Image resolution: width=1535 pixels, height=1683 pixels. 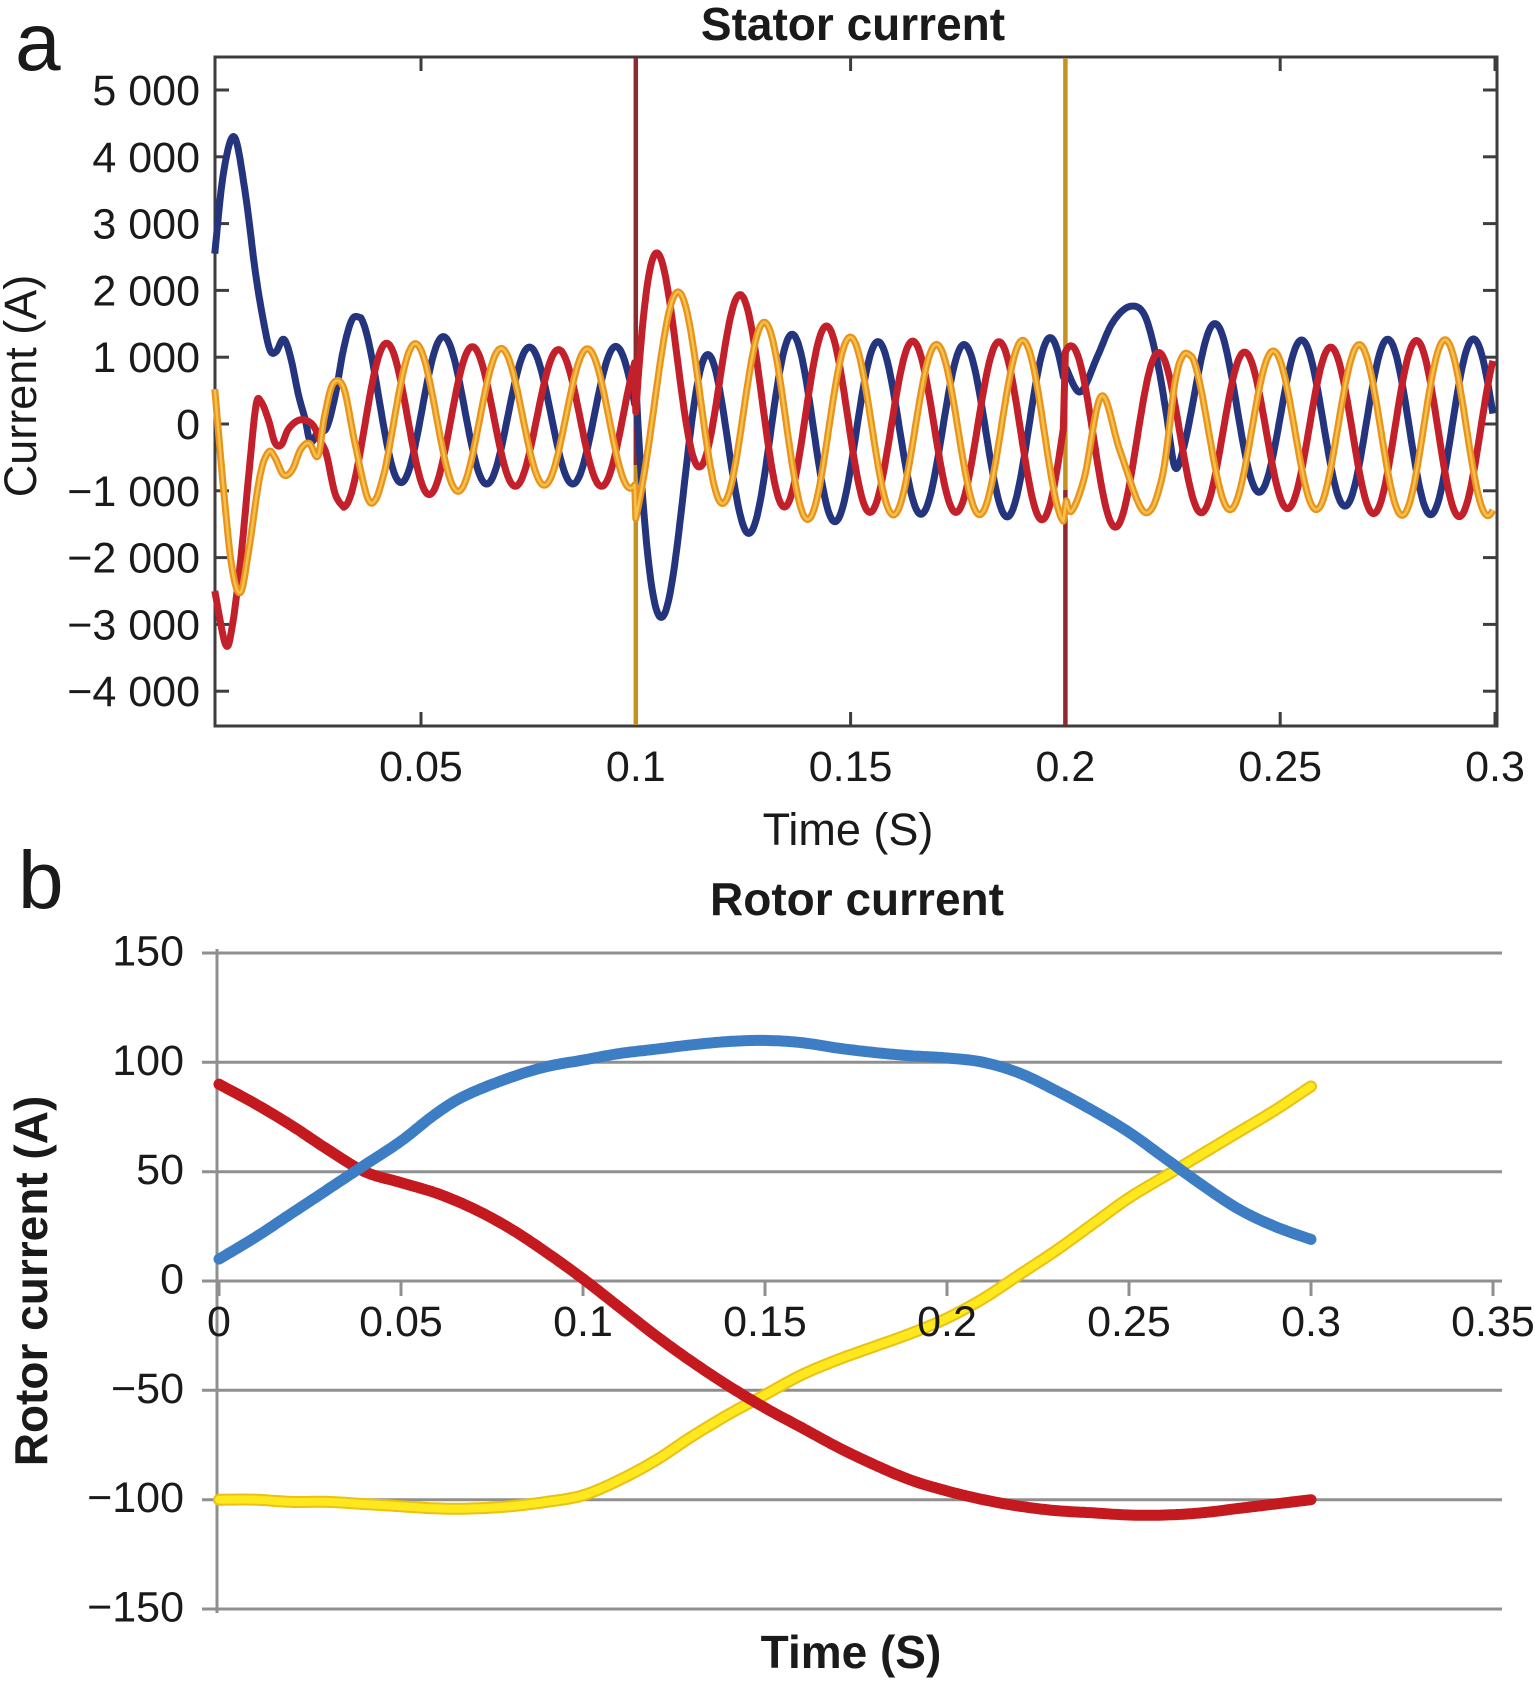 I want to click on svg-text: −50, so click(x=147, y=1389).